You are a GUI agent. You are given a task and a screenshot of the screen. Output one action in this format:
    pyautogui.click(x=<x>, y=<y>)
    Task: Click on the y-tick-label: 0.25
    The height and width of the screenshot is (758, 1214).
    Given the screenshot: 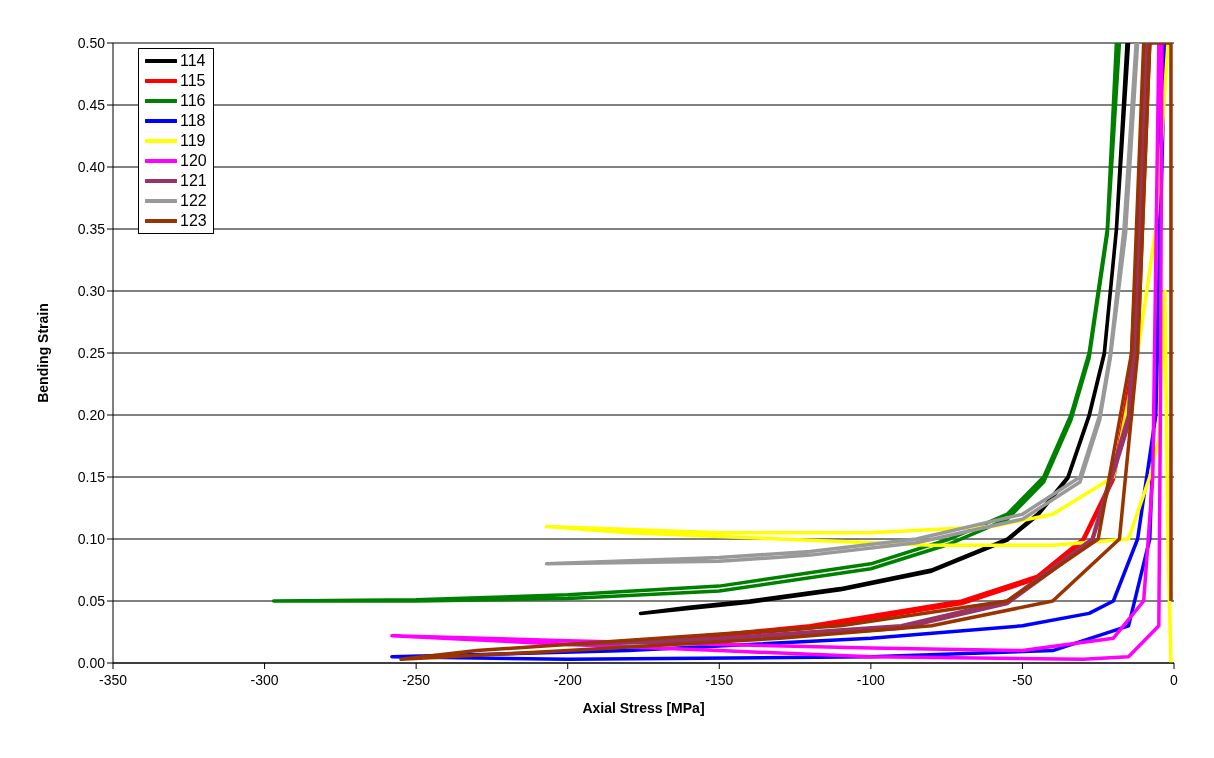 What is the action you would take?
    pyautogui.click(x=91, y=352)
    